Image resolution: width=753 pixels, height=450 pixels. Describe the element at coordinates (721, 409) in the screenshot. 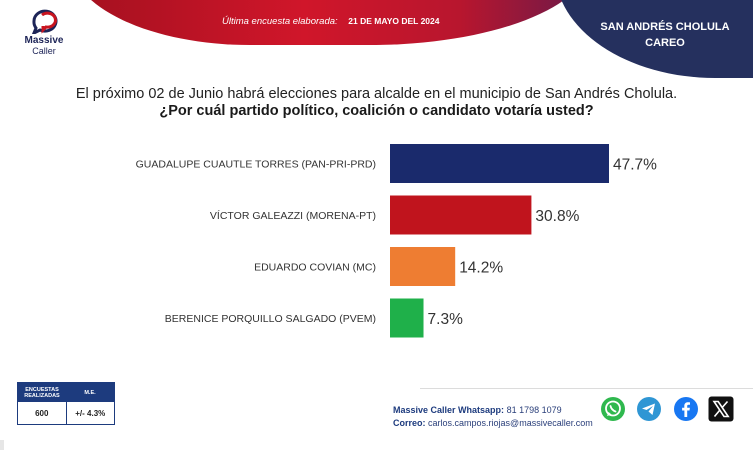

I see `x-icon` at that location.